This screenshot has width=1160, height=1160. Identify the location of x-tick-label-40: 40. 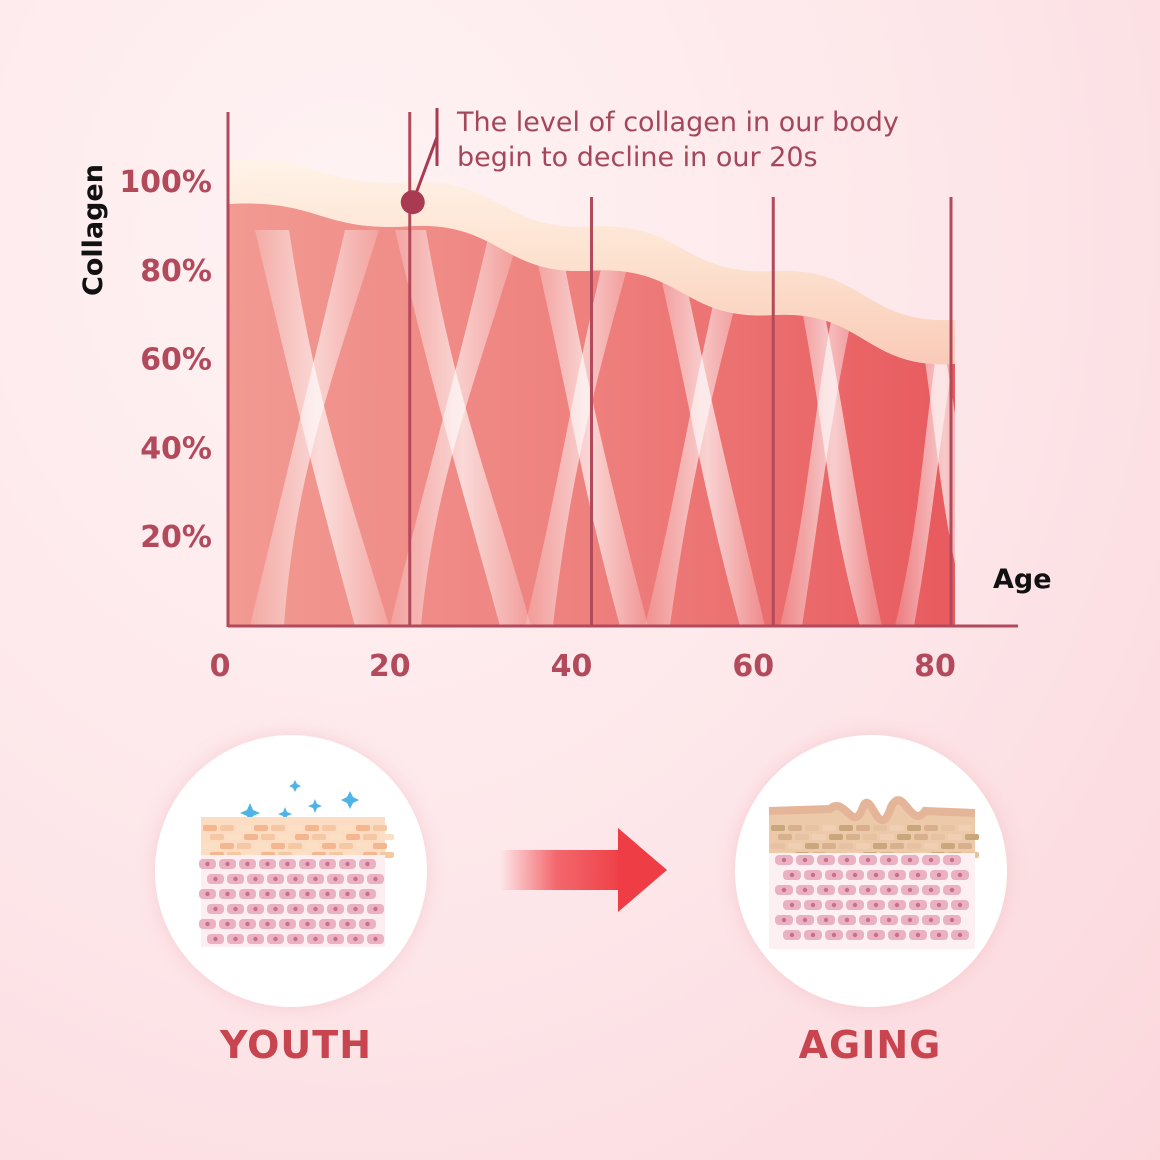
(572, 666).